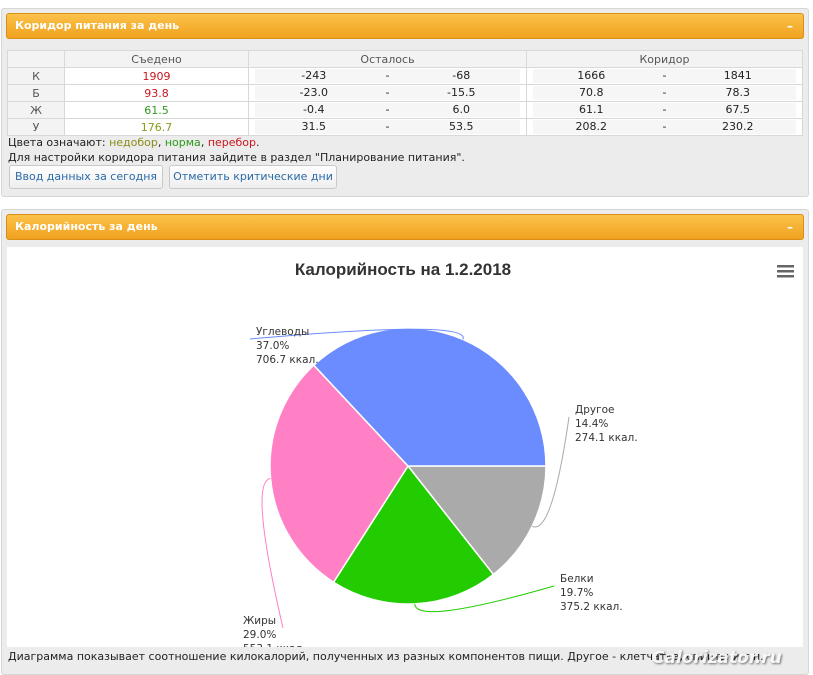 The height and width of the screenshot is (675, 813). I want to click on legend-under: недобор, so click(133, 142).